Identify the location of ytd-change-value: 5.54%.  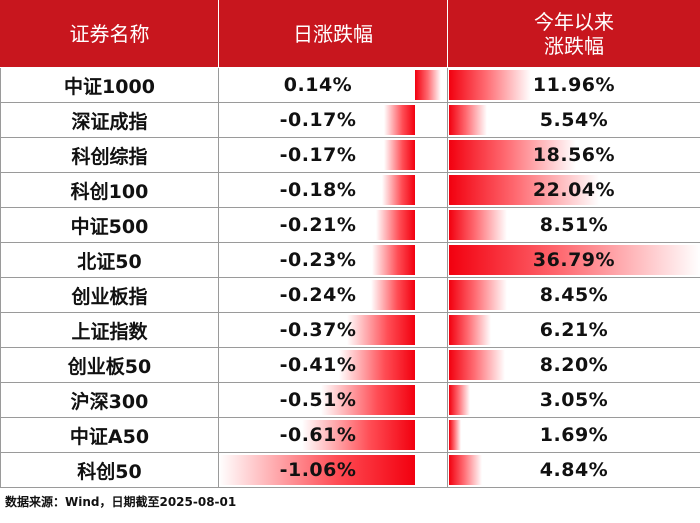
(574, 120).